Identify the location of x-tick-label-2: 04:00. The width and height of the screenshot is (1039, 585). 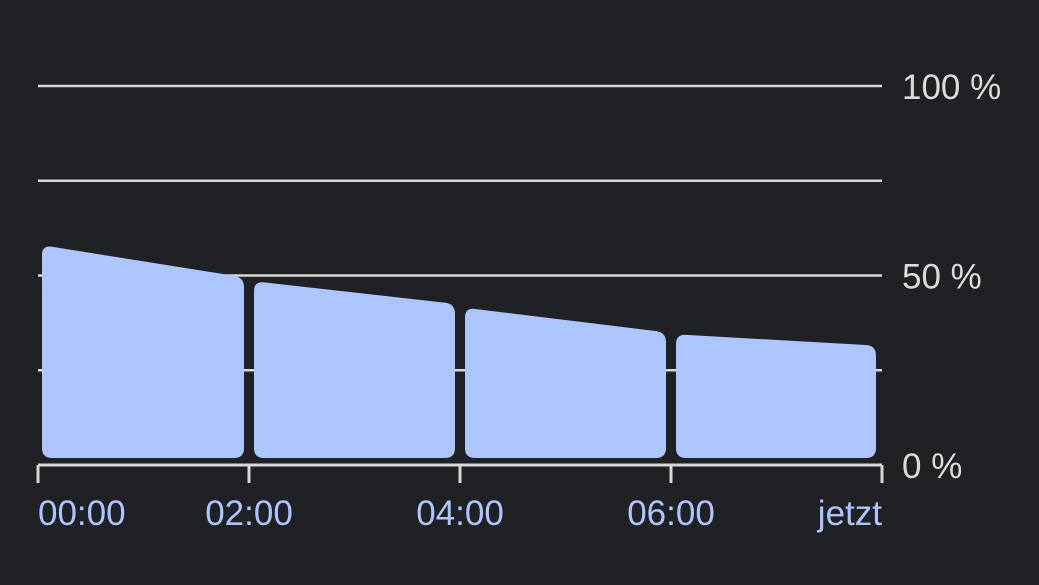
(460, 513).